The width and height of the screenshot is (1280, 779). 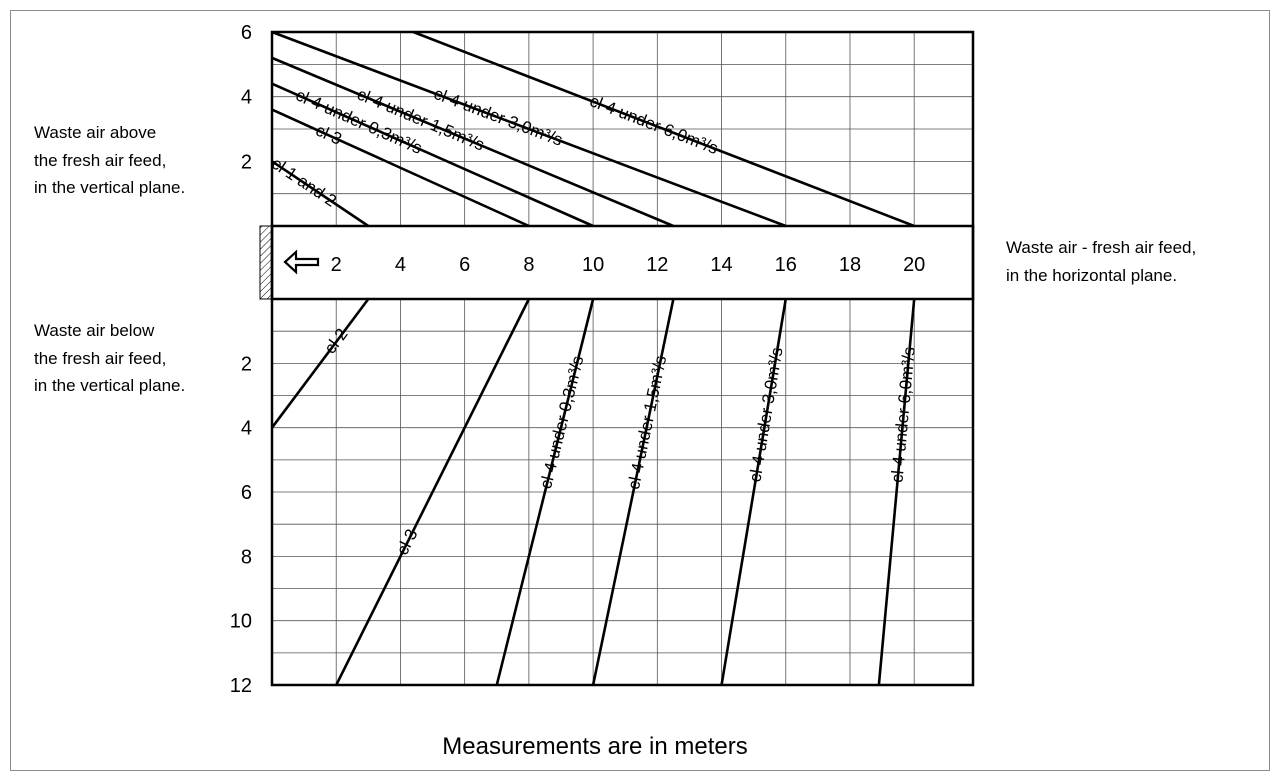 I want to click on horizontal-tick-labels: 2 4 6 8 10 12 14 16 18 20, so click(x=628, y=265).